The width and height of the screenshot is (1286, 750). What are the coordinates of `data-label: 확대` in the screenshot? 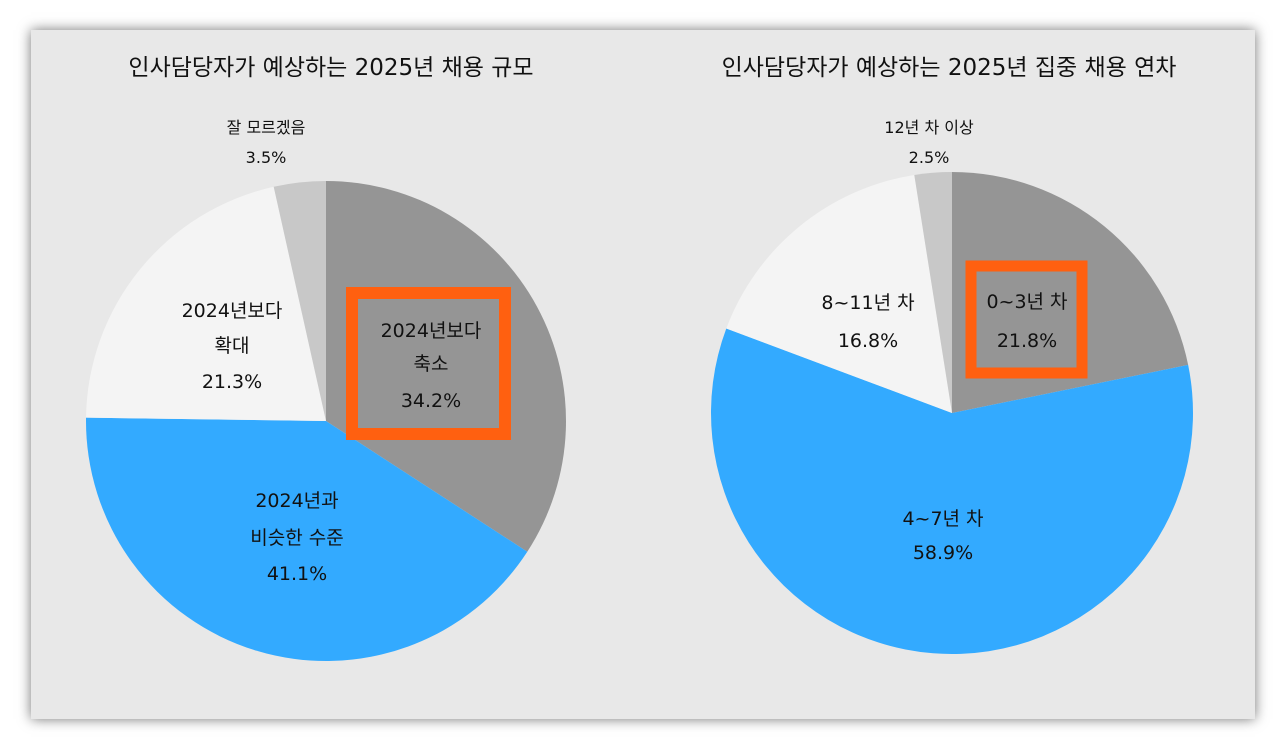 It's located at (232, 346).